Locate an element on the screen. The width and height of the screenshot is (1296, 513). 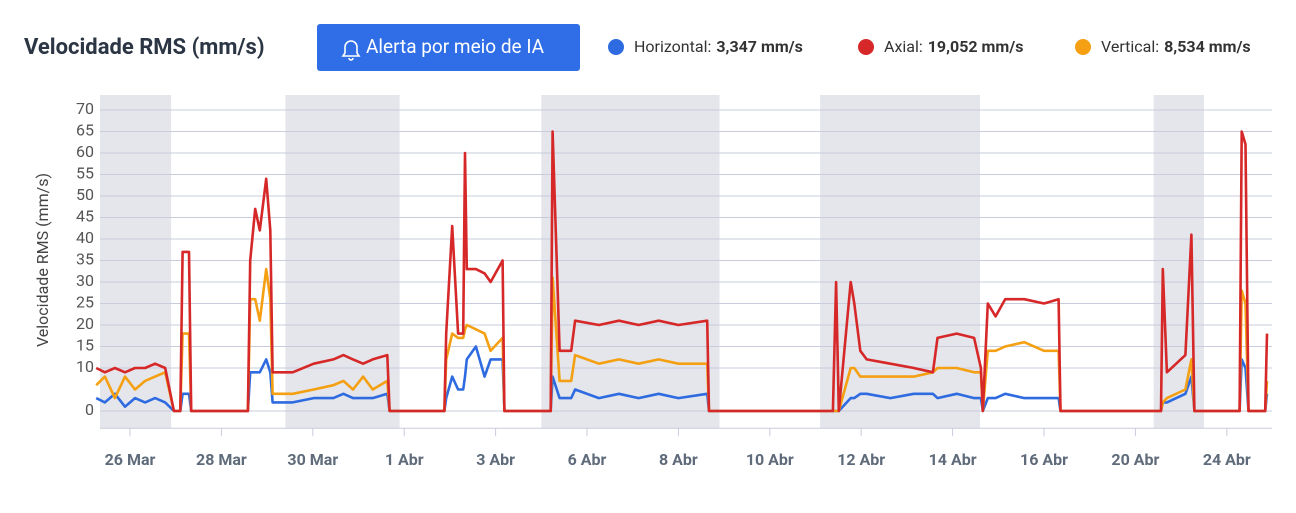
x-tick-label: 20 Abr is located at coordinates (1135, 459).